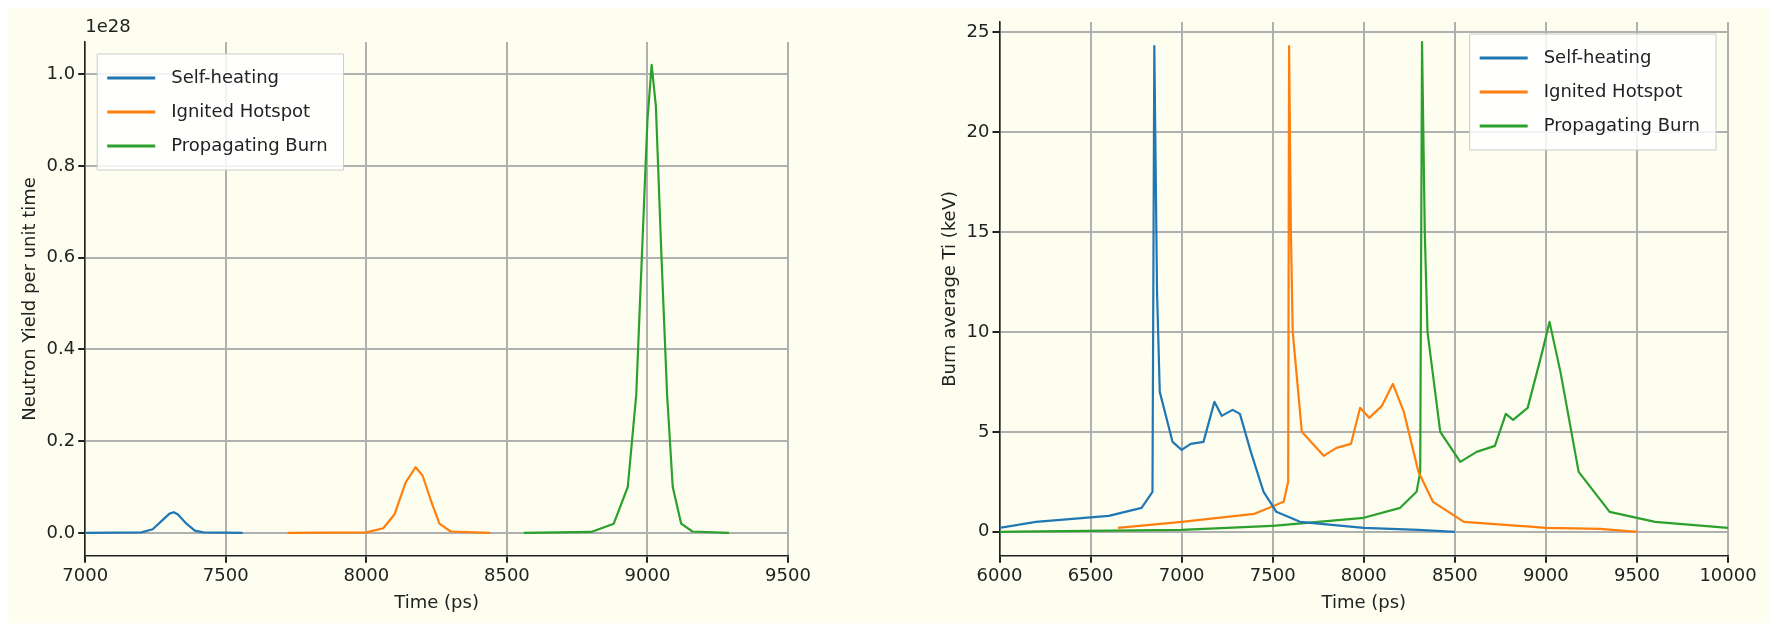 The height and width of the screenshot is (631, 1778). Describe the element at coordinates (978, 130) in the screenshot. I see `y-tick-label: 20` at that location.